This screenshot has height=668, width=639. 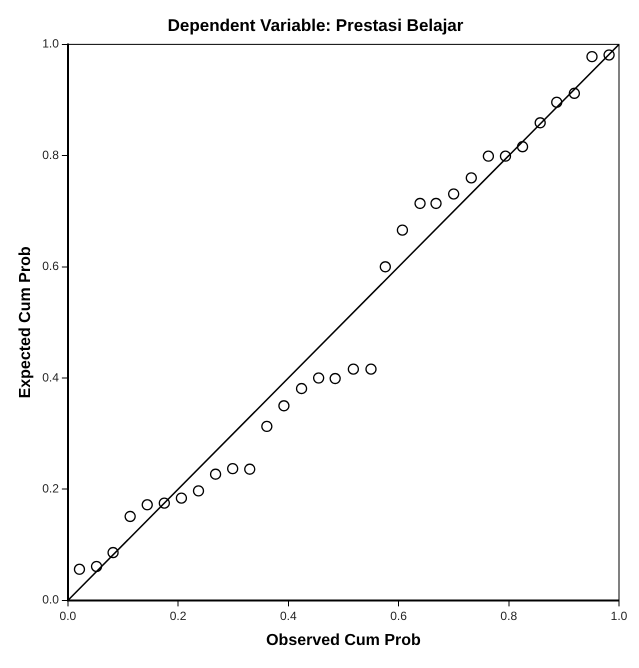 I want to click on y-tick-label: 0.0, so click(x=51, y=599).